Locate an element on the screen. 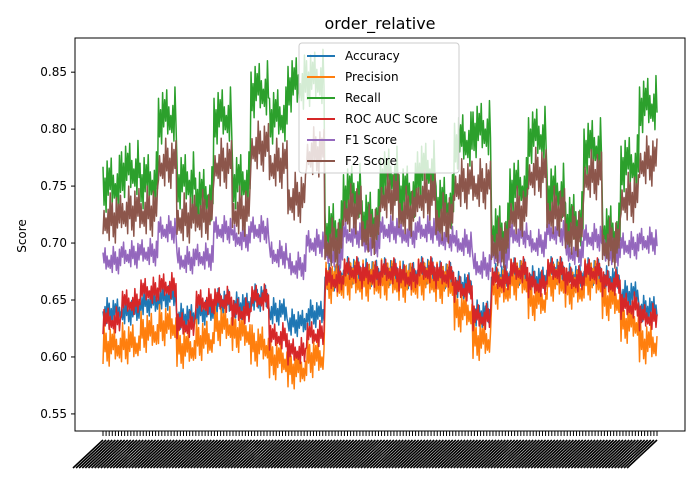 The image size is (700, 500). chart-title: order_relative is located at coordinates (379, 24).